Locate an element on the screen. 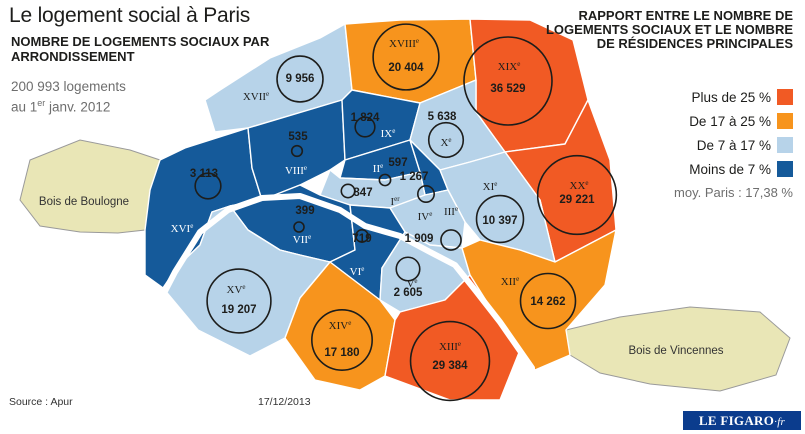 Image resolution: width=805 pixels, height=434 pixels. legend-item-17-25: De 17 à 25 % is located at coordinates (741, 121).